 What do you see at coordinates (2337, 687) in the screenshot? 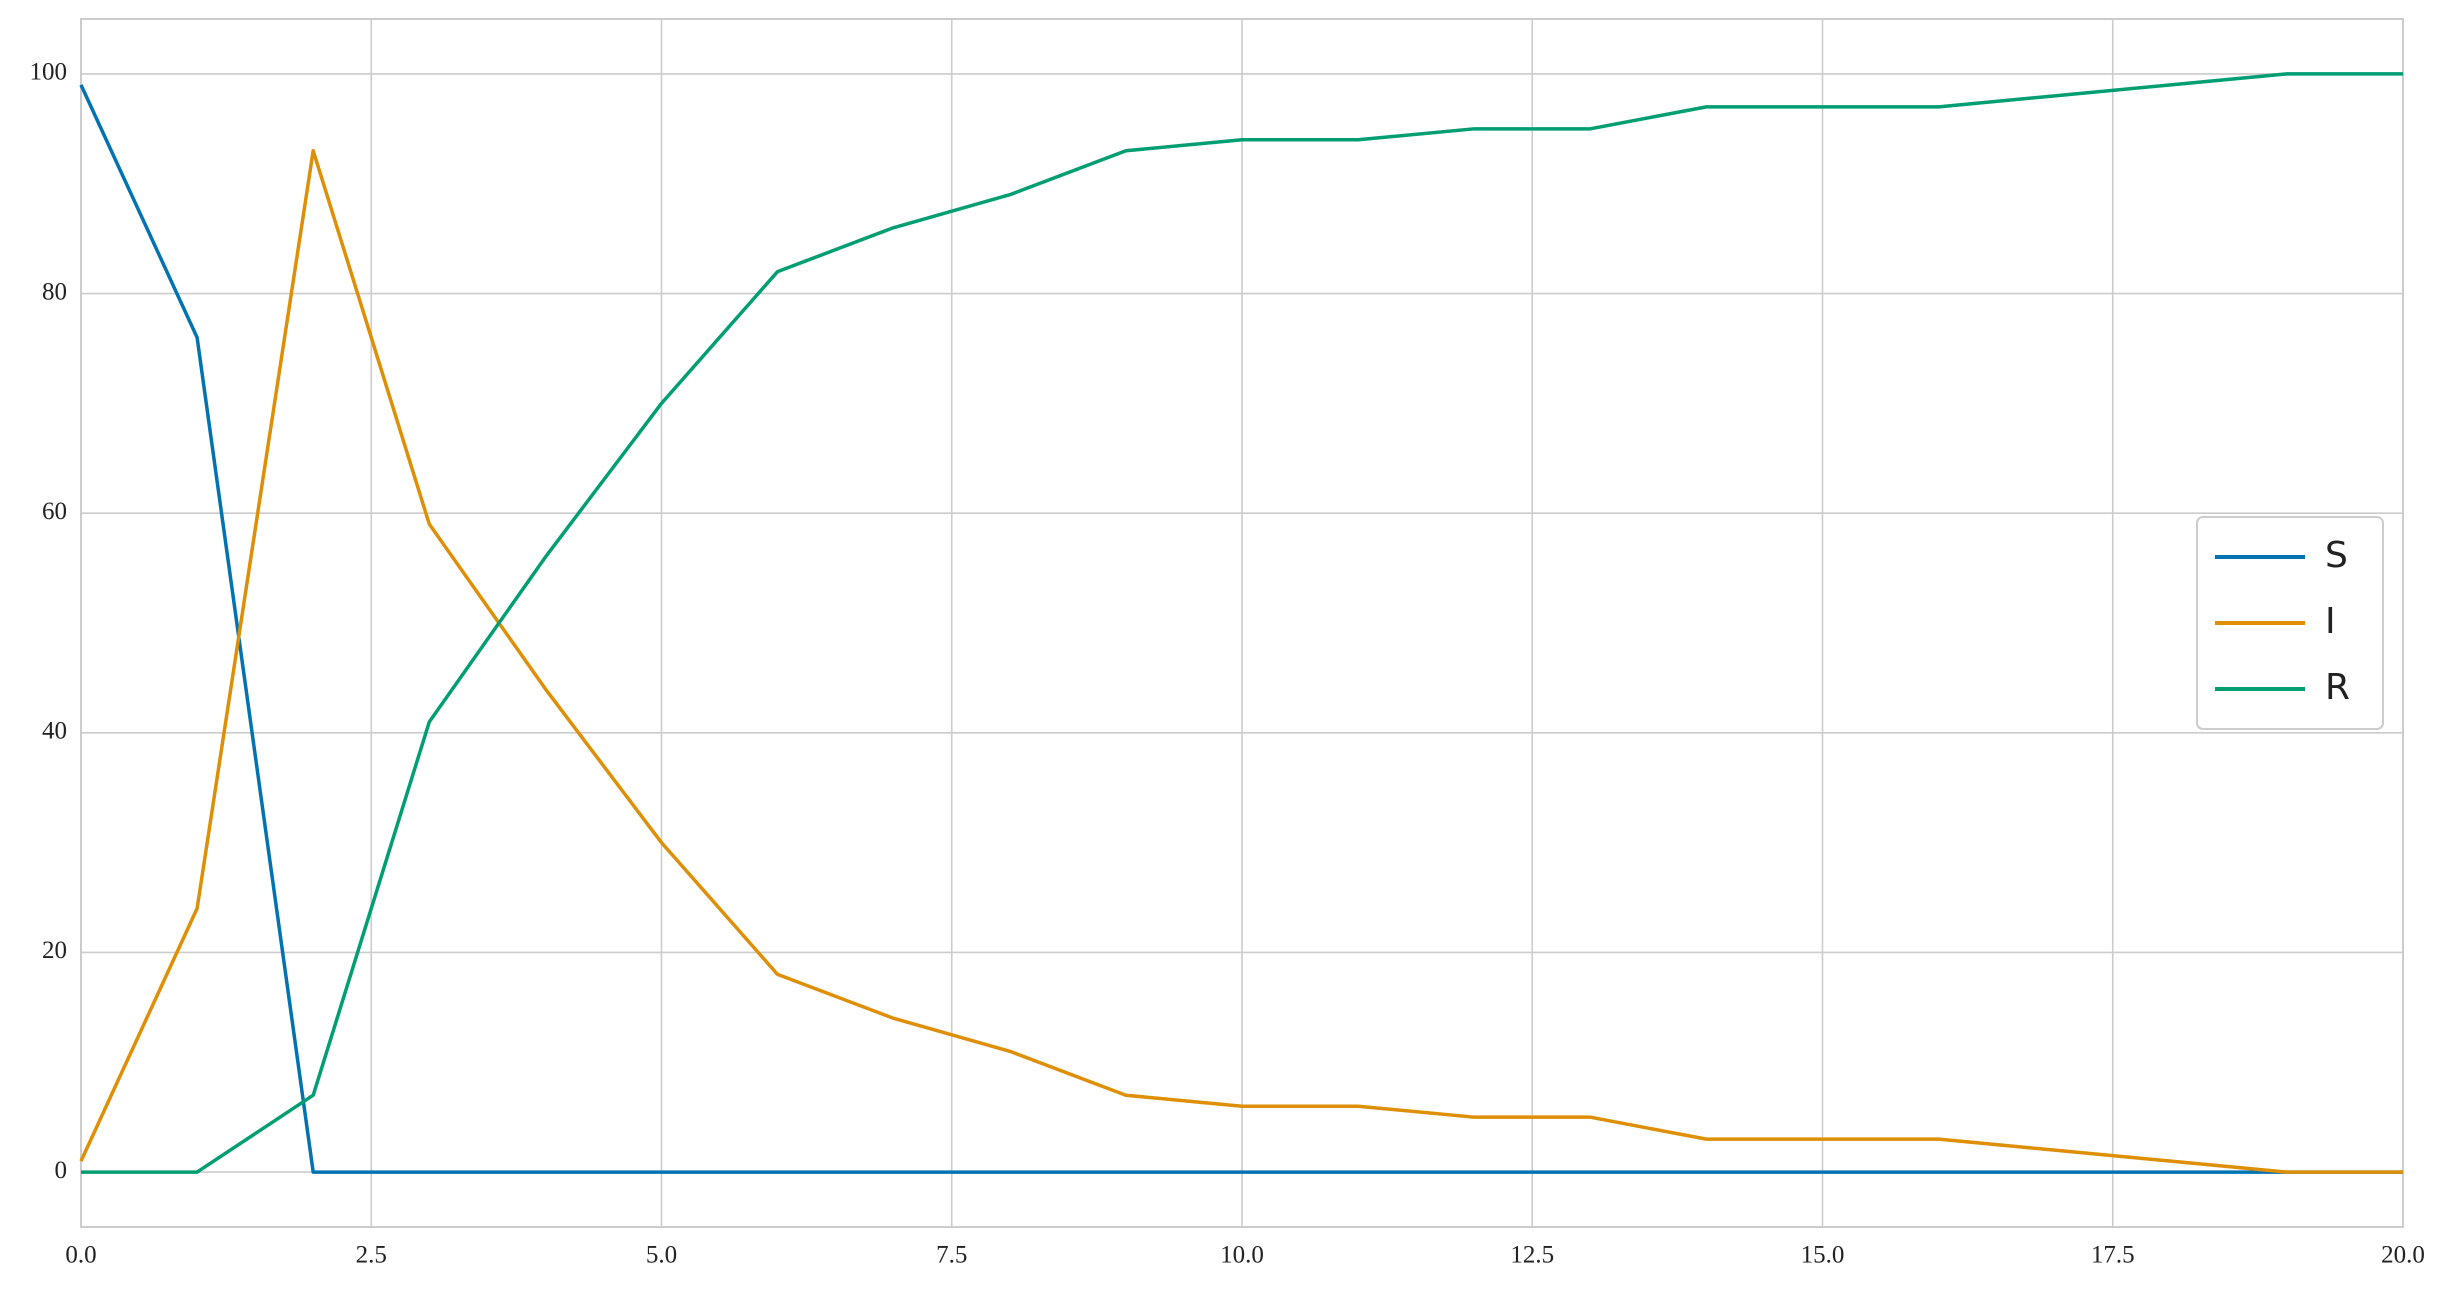
I see `legend-label: R` at bounding box center [2337, 687].